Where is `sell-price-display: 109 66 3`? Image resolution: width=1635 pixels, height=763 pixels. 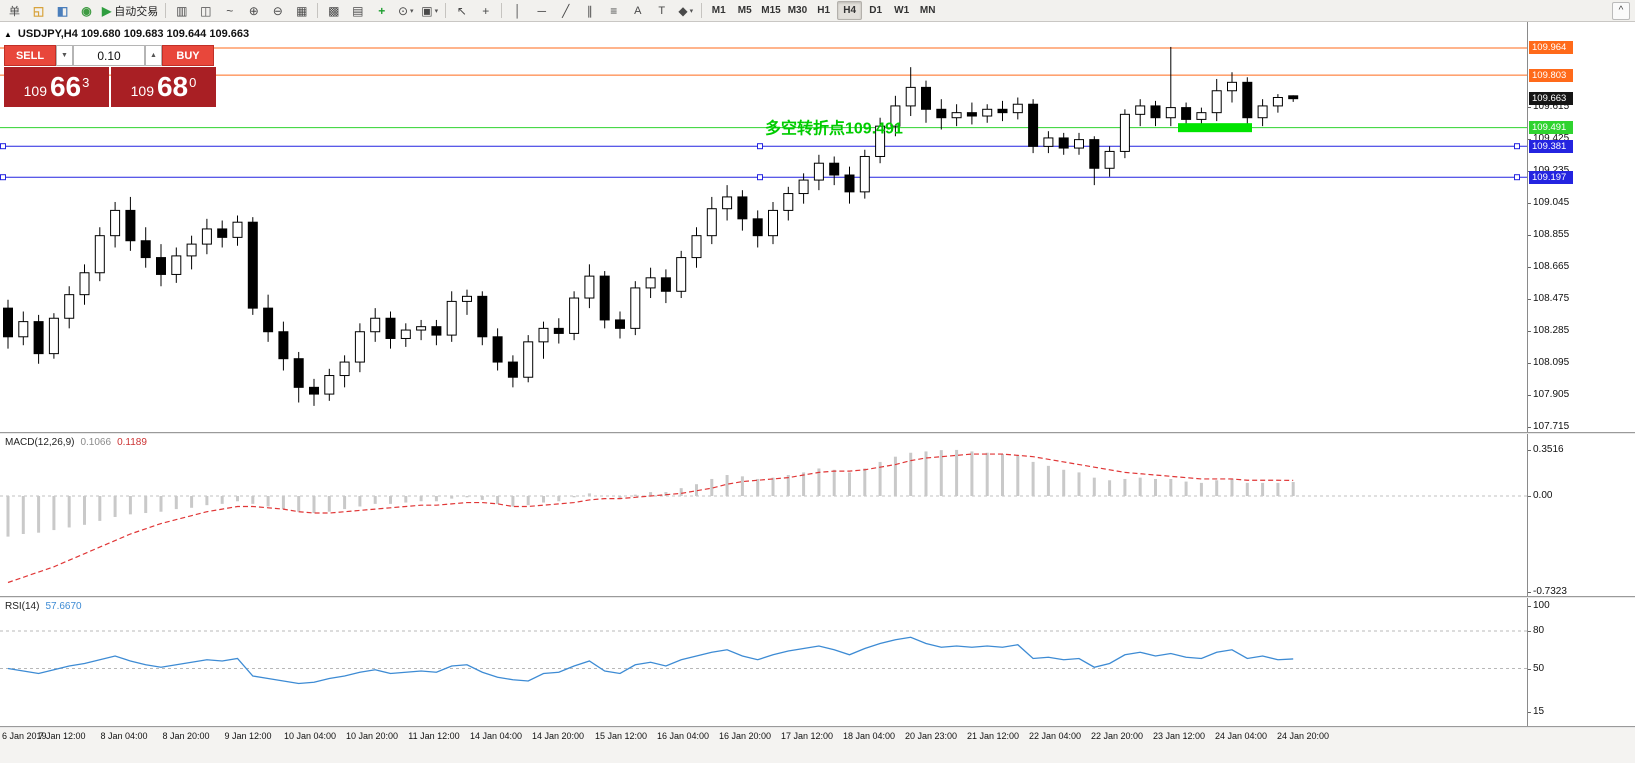
sell-price-display: 109 66 3 is located at coordinates (56, 87).